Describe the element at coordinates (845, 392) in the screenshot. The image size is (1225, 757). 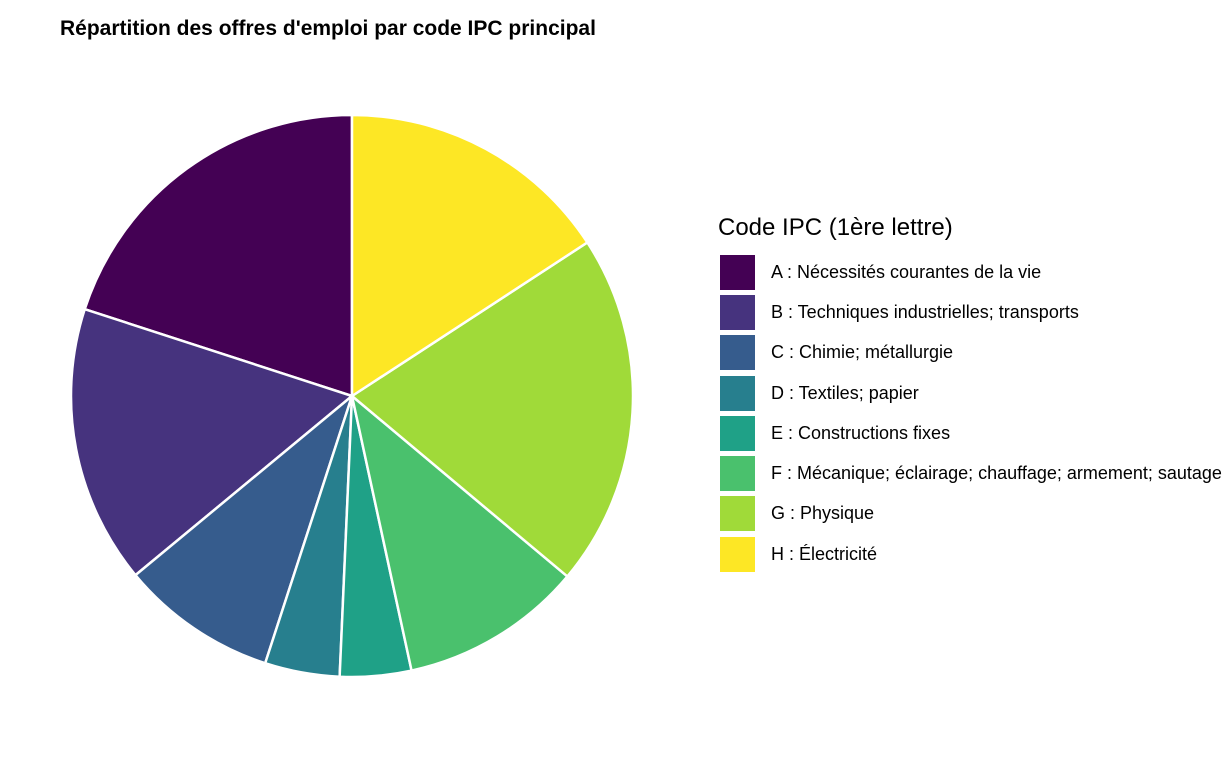
I see `legend-label: D : Textiles; papier` at that location.